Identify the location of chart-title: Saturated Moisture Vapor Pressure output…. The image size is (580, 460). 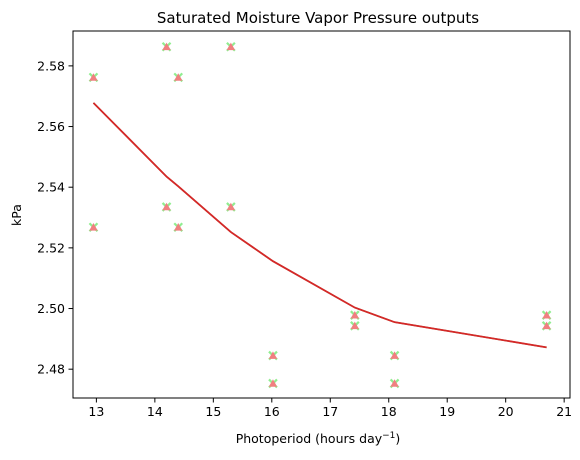
(318, 18).